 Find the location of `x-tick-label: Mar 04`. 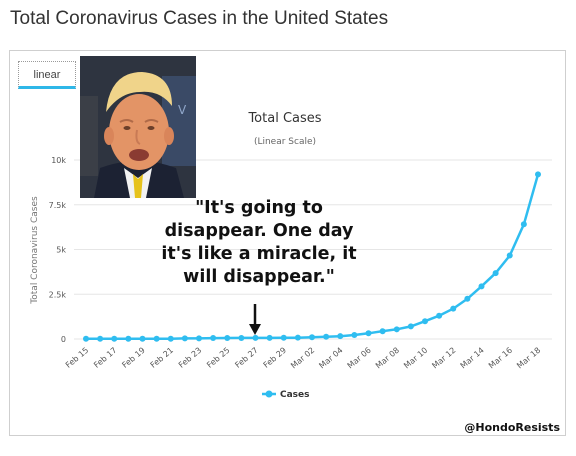

x-tick-label: Mar 04 is located at coordinates (330, 358).